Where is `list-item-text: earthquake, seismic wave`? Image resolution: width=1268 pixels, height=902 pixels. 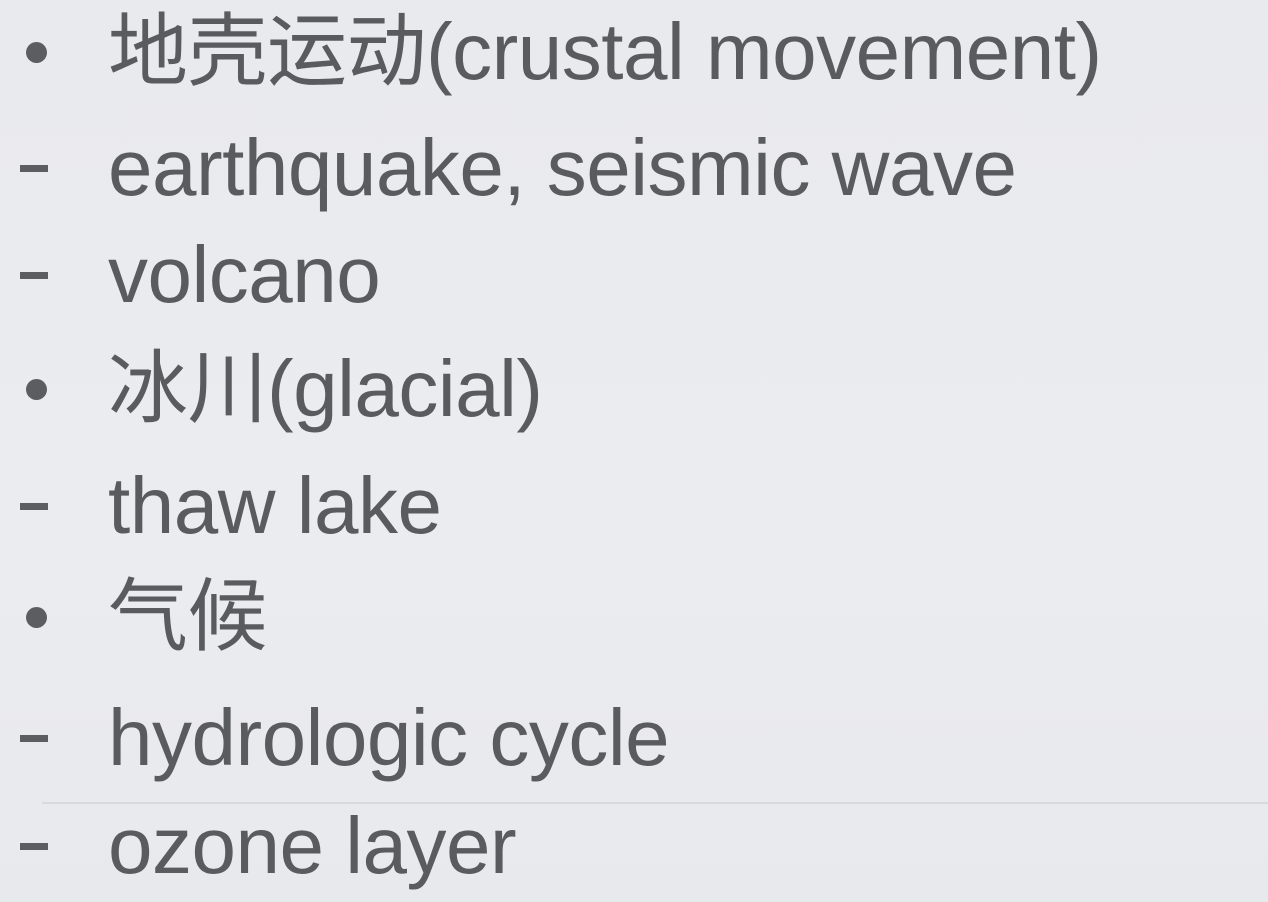 list-item-text: earthquake, seismic wave is located at coordinates (562, 167).